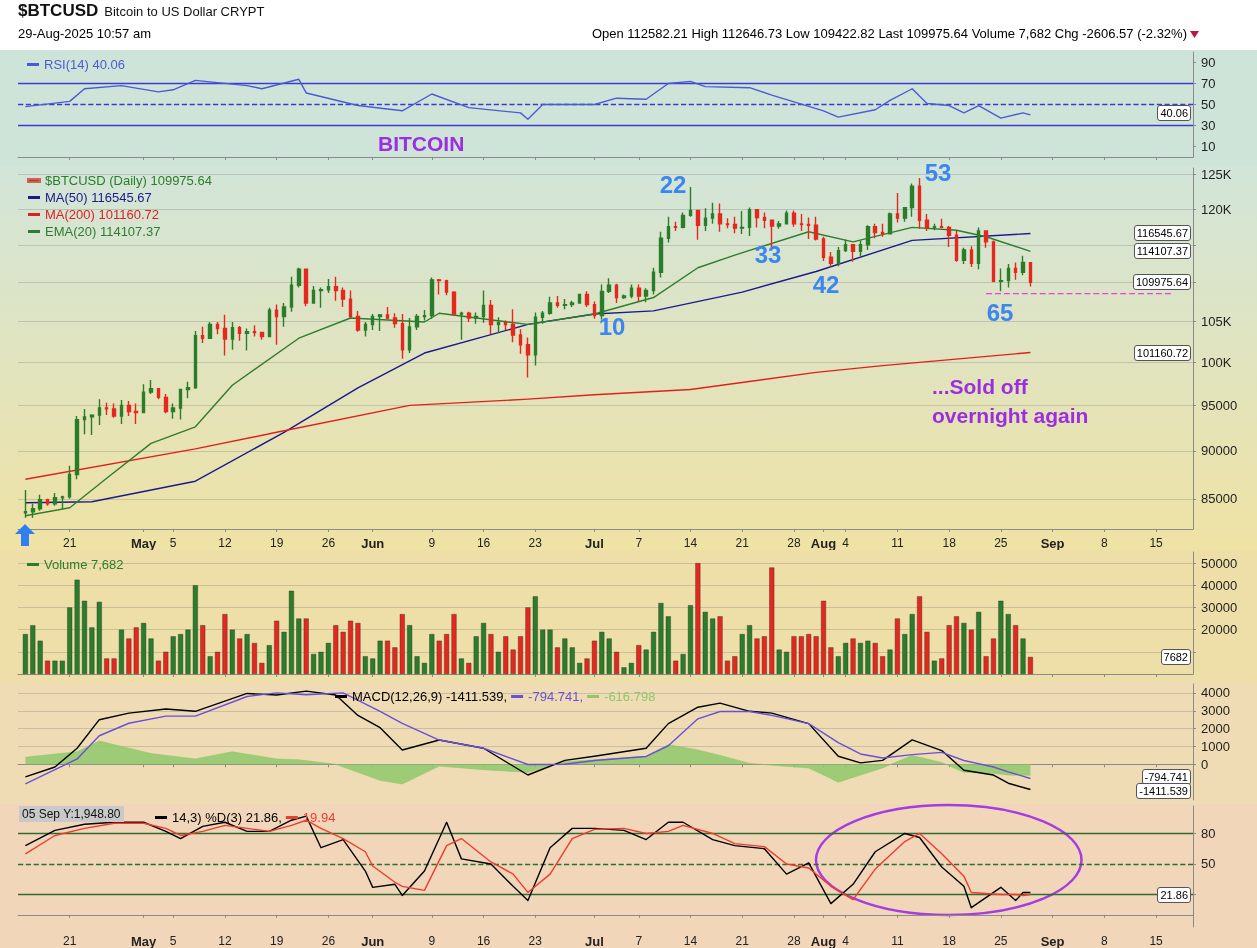 This screenshot has width=1257, height=948. I want to click on x-tick-label: 18, so click(949, 543).